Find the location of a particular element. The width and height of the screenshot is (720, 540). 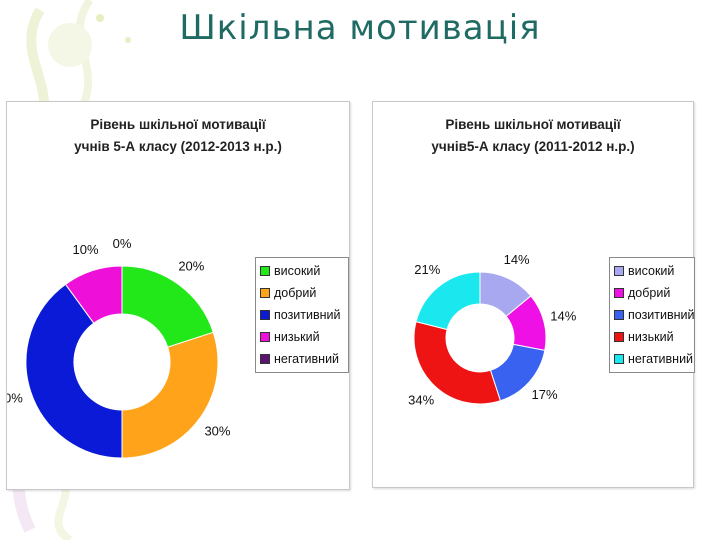

donut-chart-2012-2013: 20% 30% 40% 10% 0% is located at coordinates (119, 347).